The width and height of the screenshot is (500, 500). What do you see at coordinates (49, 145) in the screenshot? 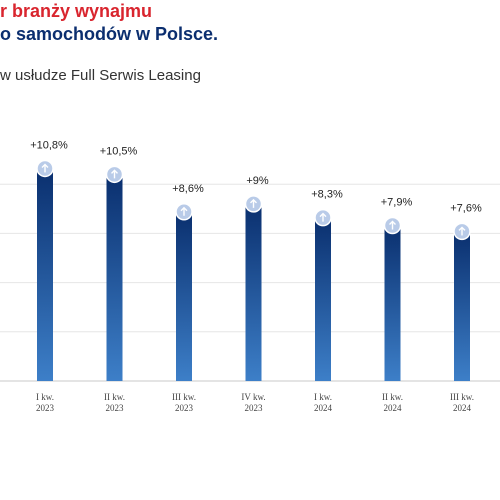
I see `data-label: +10,8%` at bounding box center [49, 145].